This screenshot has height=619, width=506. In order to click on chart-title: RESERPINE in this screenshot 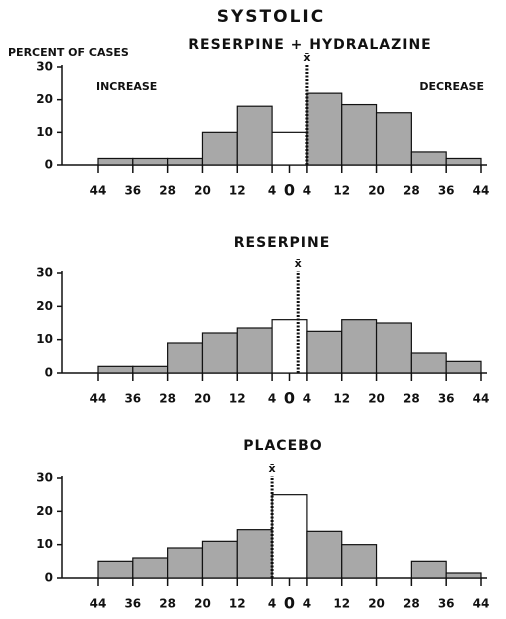, I will do `click(282, 243)`.